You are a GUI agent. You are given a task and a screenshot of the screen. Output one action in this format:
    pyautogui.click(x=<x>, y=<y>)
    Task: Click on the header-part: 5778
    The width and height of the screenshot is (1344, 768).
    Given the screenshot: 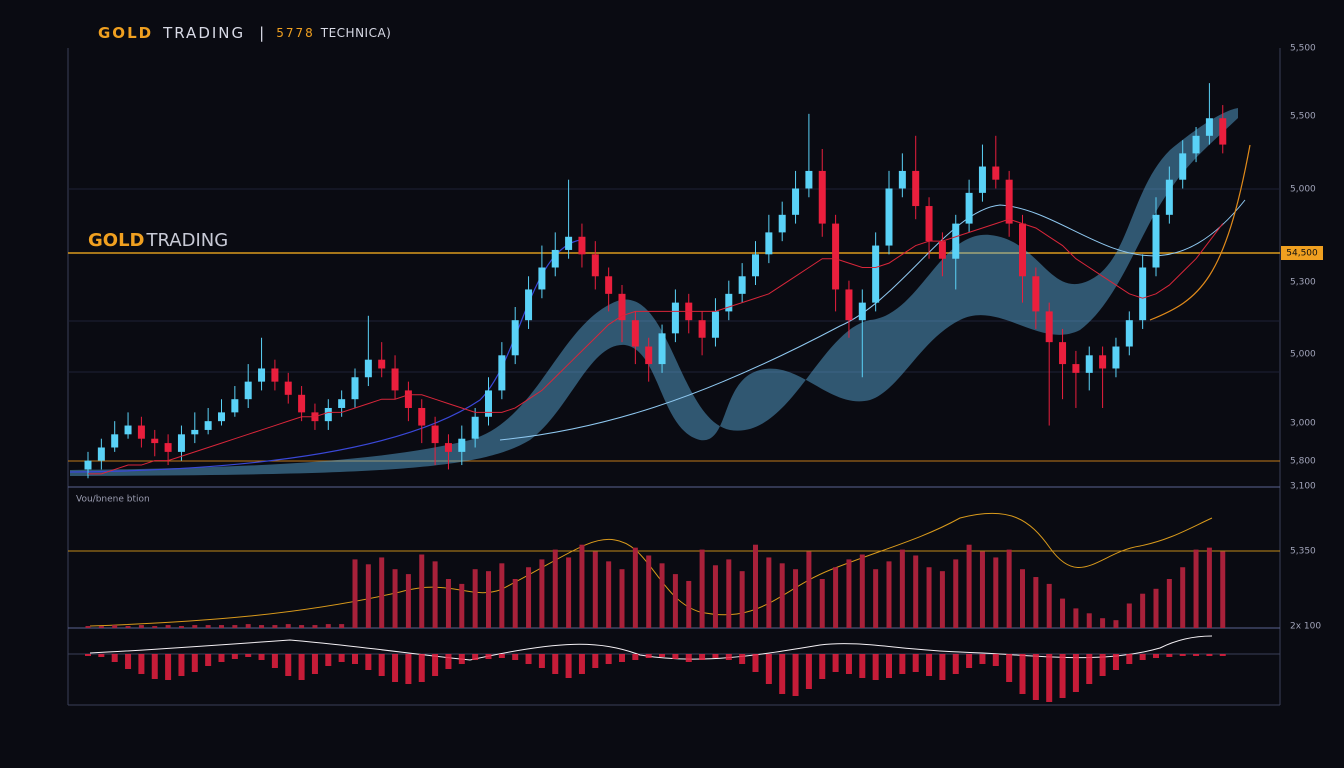 What is the action you would take?
    pyautogui.click(x=295, y=33)
    